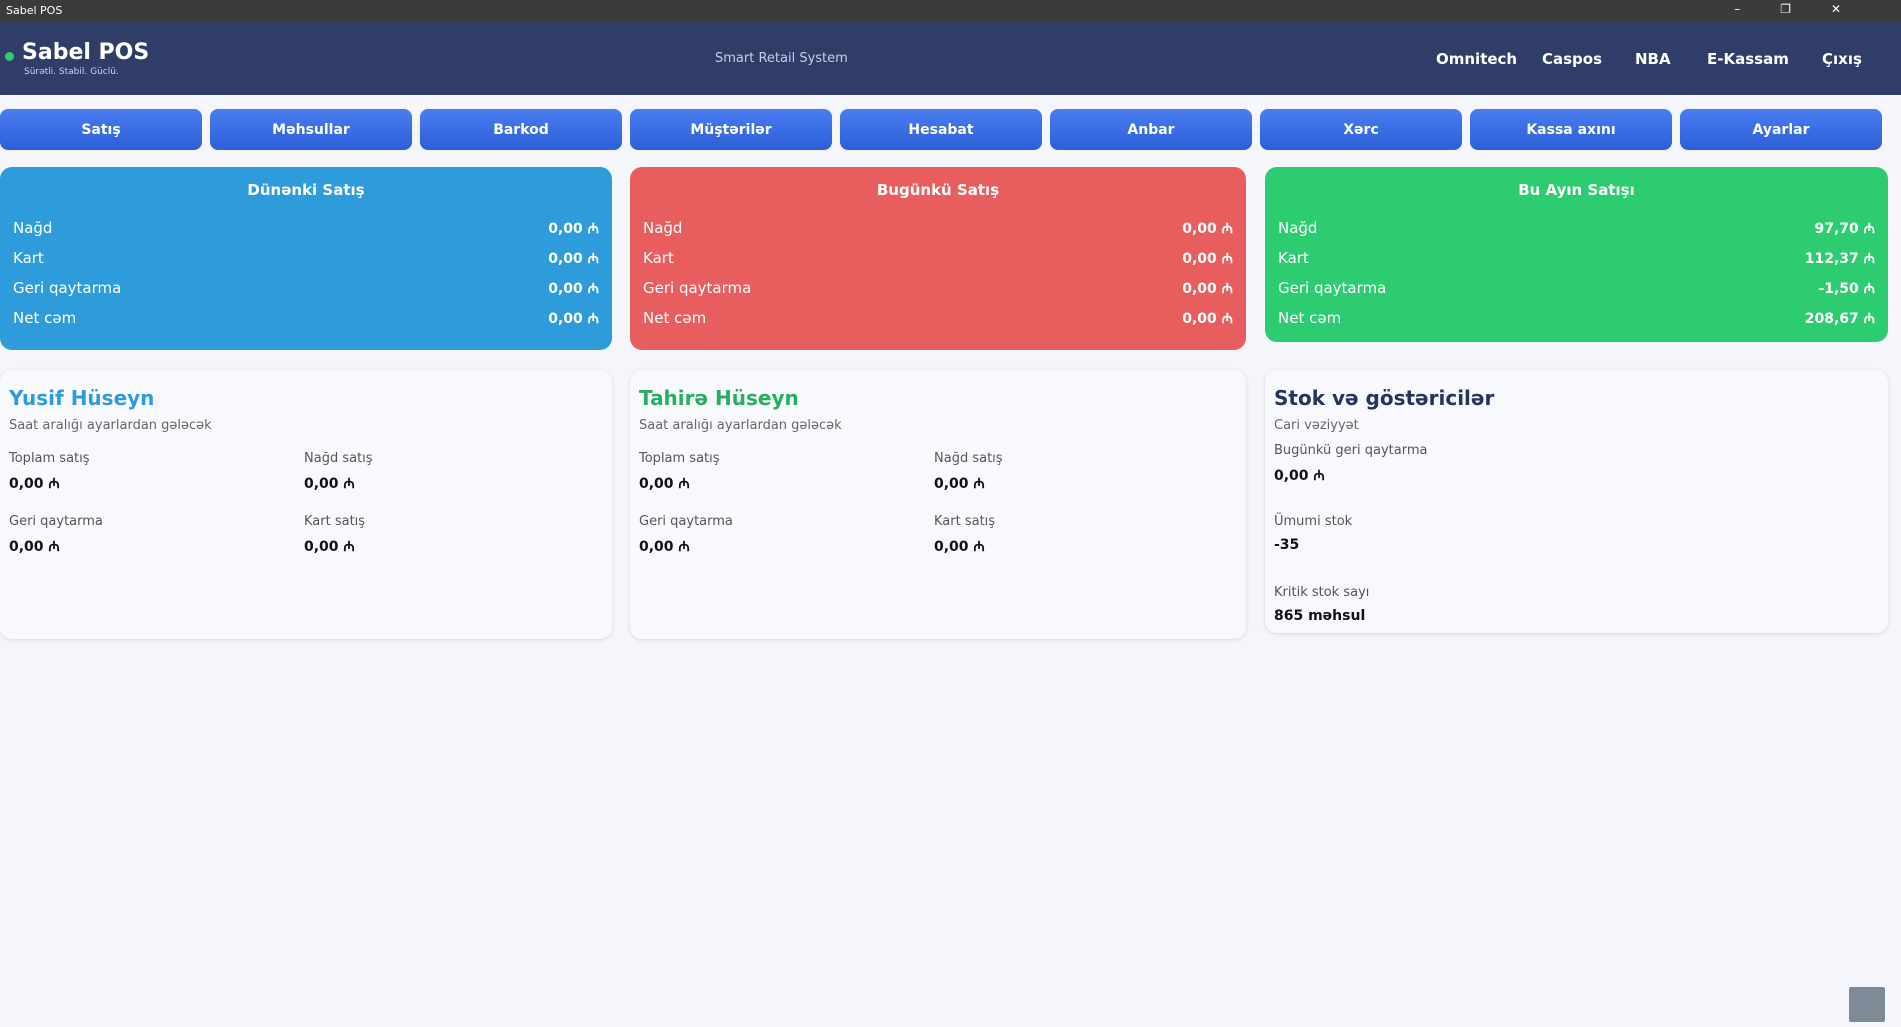 The width and height of the screenshot is (1901, 1027). What do you see at coordinates (521, 129) in the screenshot?
I see `nav-button: Barkod` at bounding box center [521, 129].